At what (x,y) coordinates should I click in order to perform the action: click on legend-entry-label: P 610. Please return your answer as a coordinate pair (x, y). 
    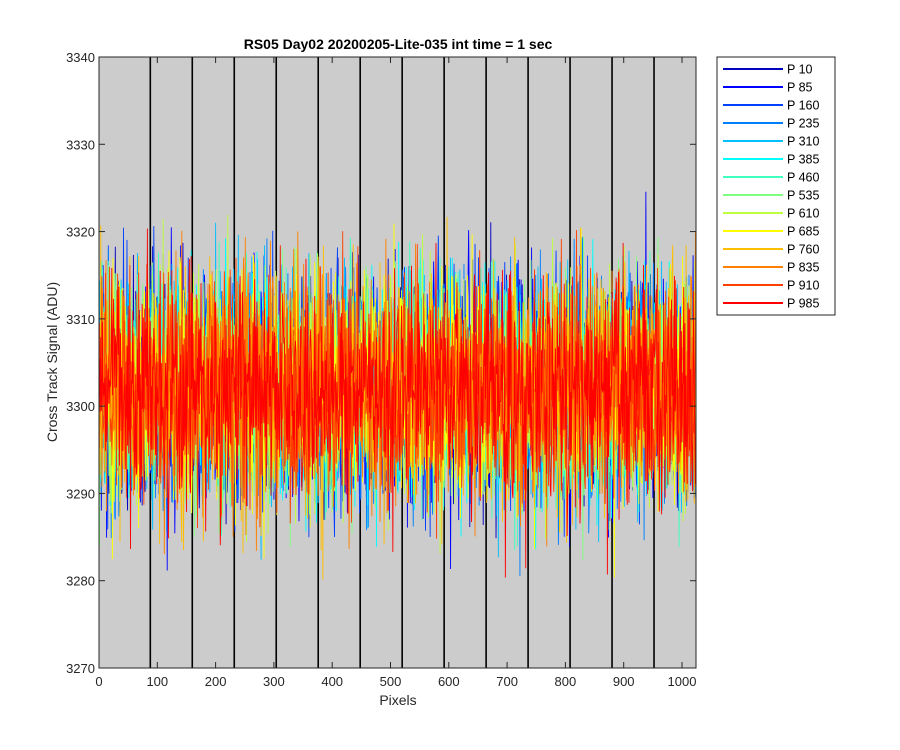
    Looking at the image, I should click on (803, 214).